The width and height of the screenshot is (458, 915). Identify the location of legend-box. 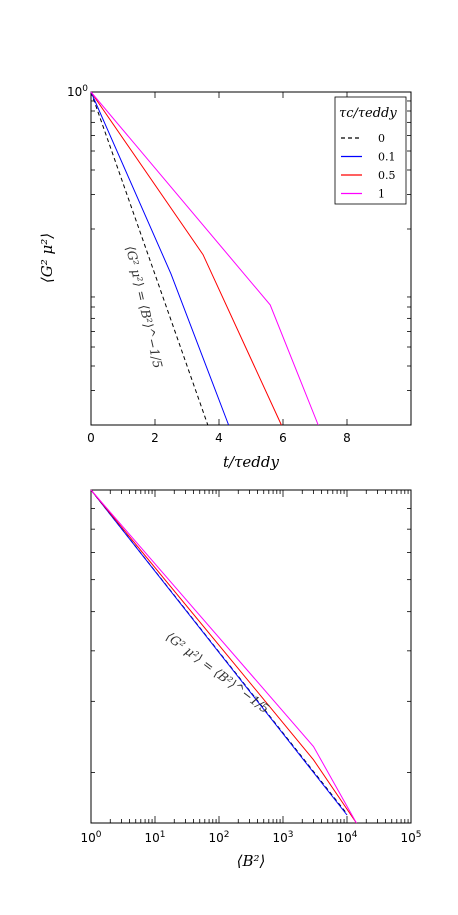
(370, 150).